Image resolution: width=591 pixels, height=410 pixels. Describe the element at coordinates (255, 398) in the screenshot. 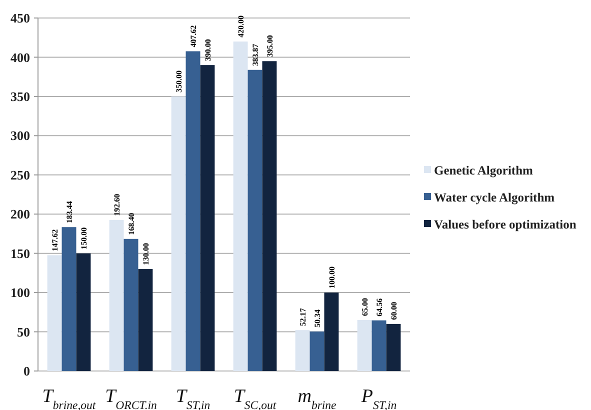

I see `x-tick-label: T$_{SC,out}$` at that location.